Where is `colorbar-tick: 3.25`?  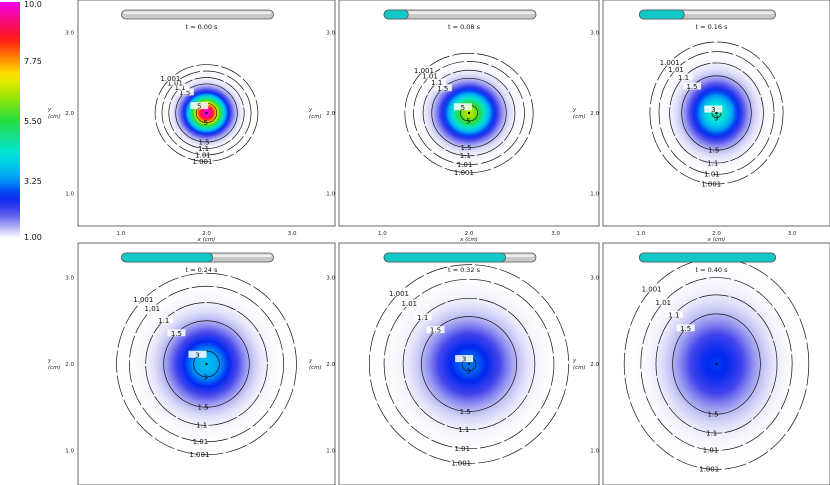 colorbar-tick: 3.25 is located at coordinates (33, 181).